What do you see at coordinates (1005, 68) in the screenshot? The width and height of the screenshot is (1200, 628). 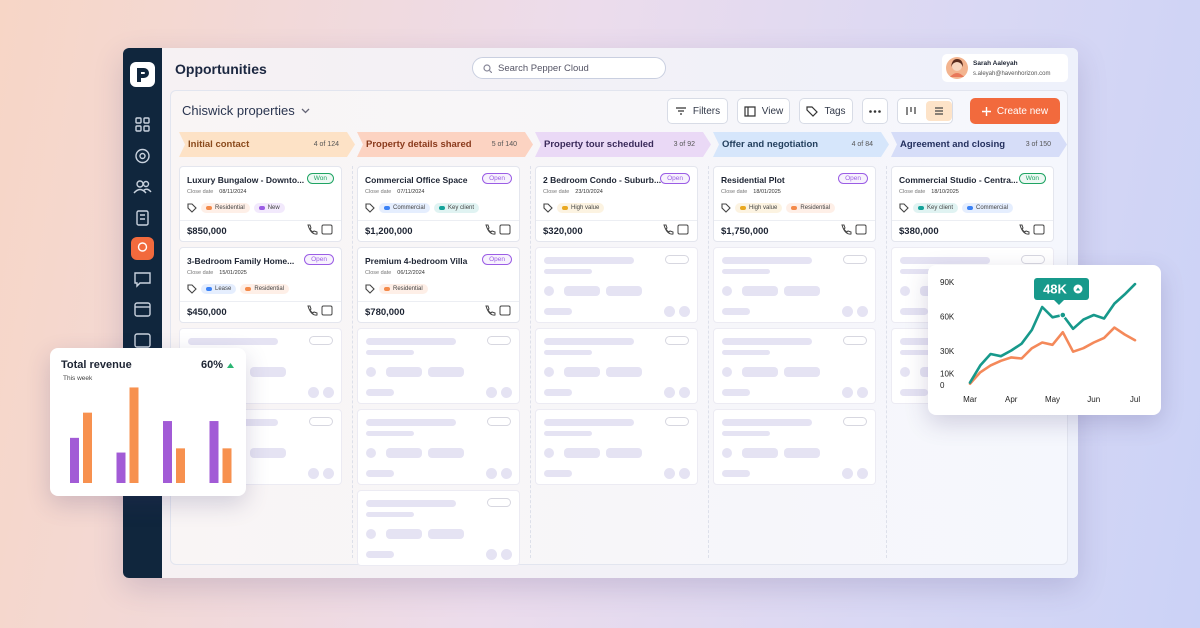 I see `user-chip: Sarah Aaleyah s.aleyah@havenhorizon.com` at bounding box center [1005, 68].